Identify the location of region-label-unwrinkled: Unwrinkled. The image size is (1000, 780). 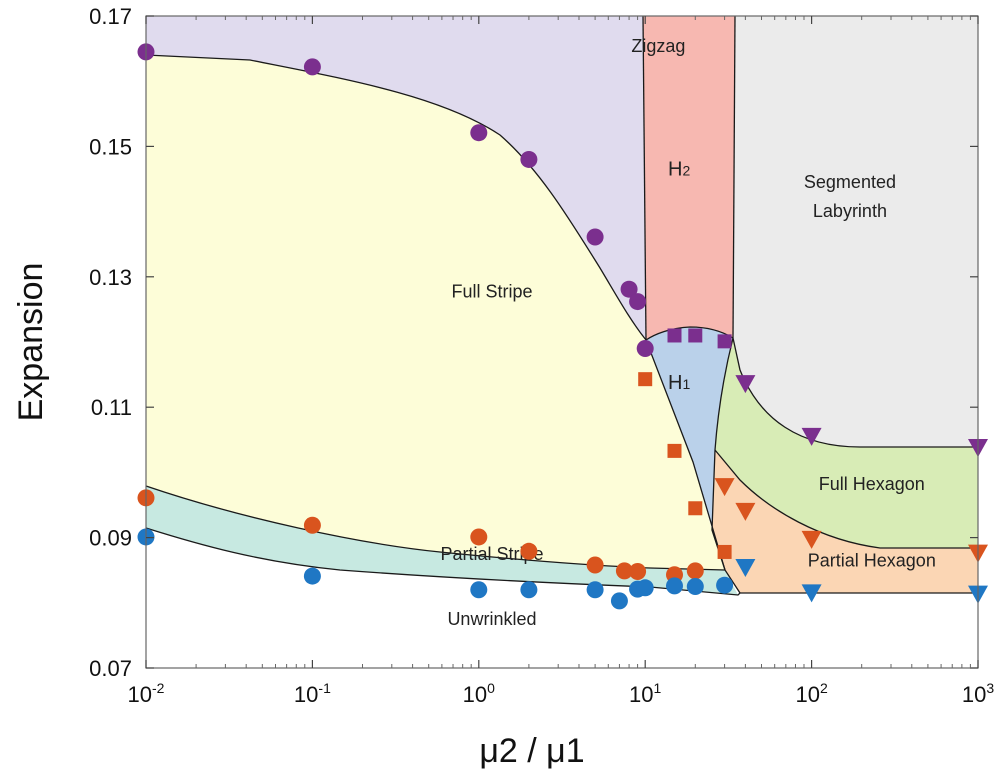
(491, 619).